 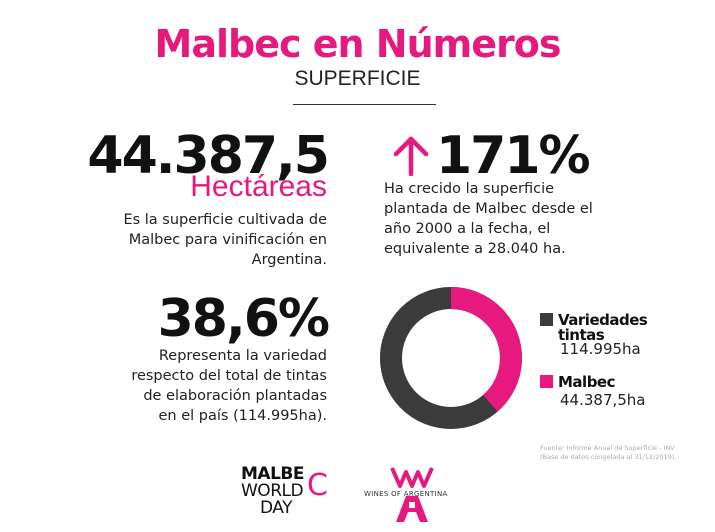 What do you see at coordinates (546, 381) in the screenshot?
I see `legend-swatch-malbec` at bounding box center [546, 381].